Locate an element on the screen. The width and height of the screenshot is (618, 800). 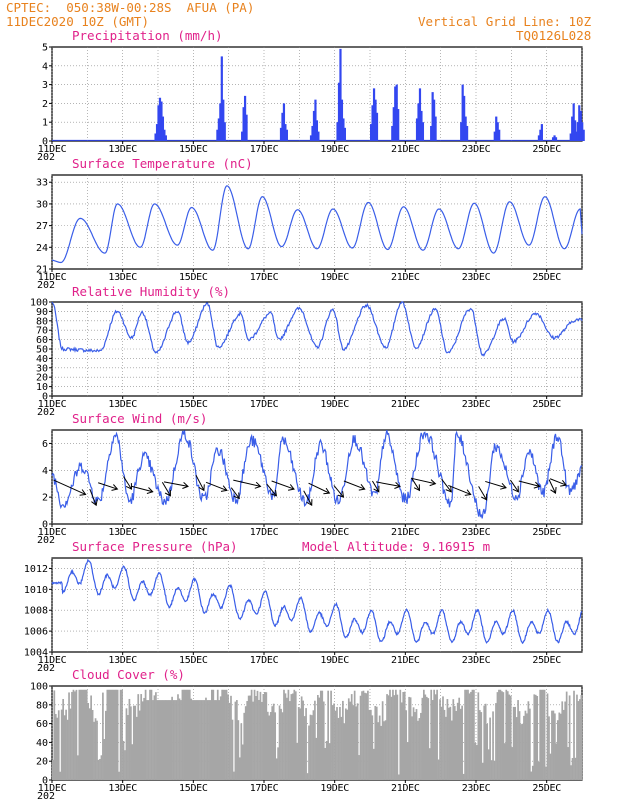
model-altitude: Model Altitude: 9.16915 m is located at coordinates (396, 546).